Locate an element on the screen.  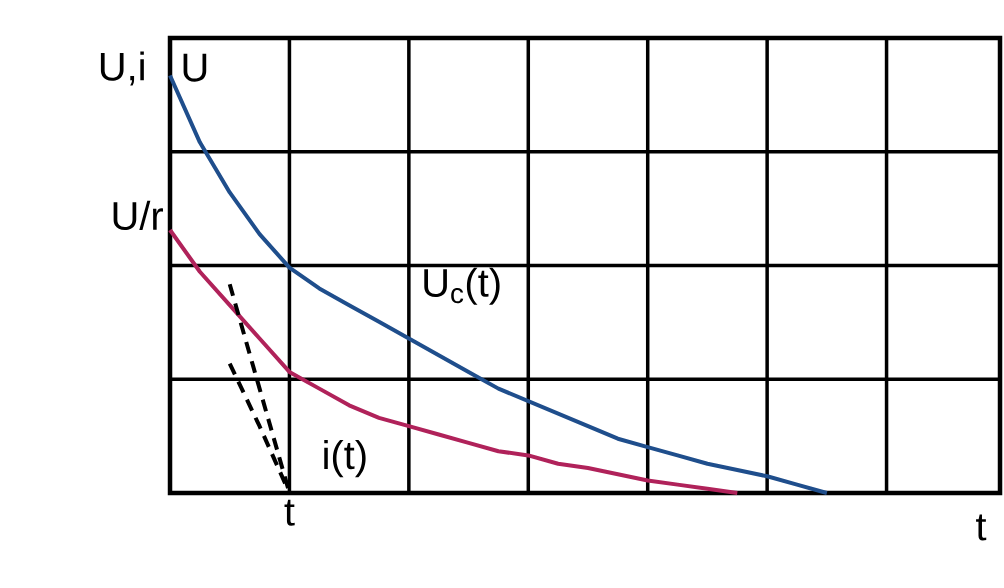
annotation: i(t) is located at coordinates (345, 459).